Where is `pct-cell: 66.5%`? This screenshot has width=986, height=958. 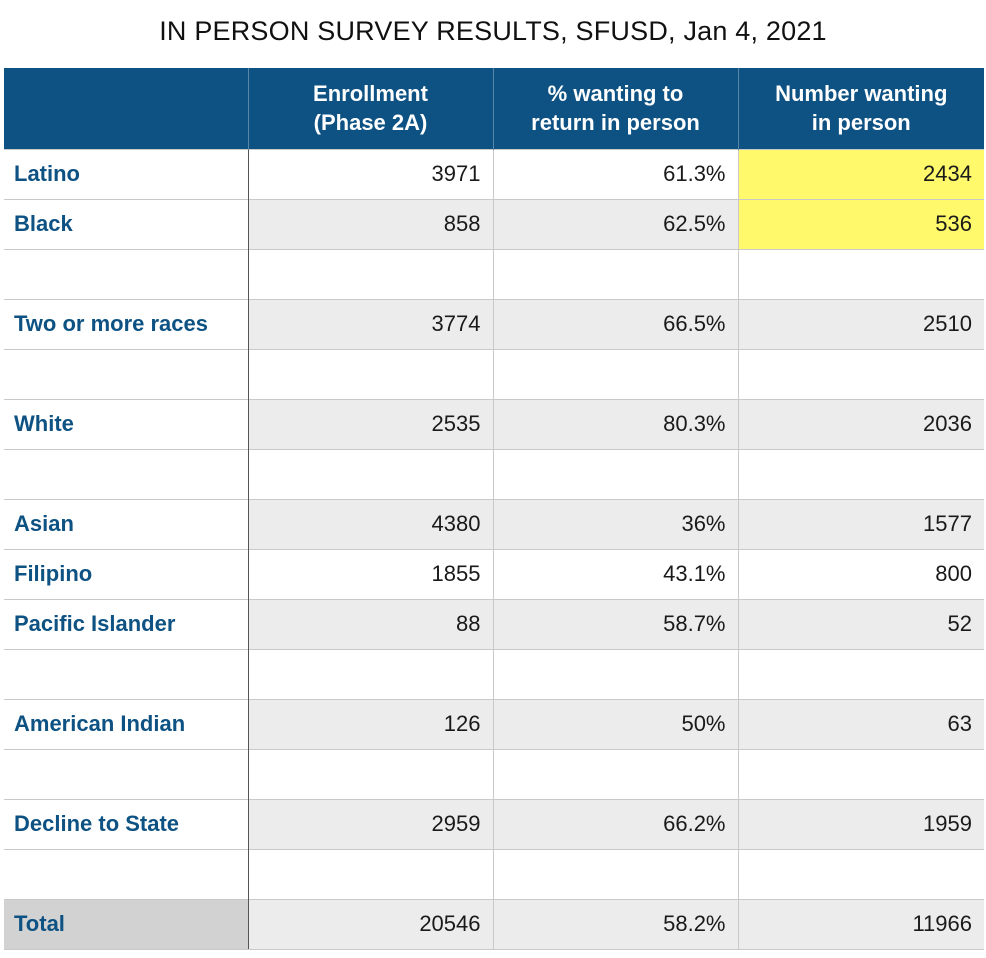
pct-cell: 66.5% is located at coordinates (615, 323).